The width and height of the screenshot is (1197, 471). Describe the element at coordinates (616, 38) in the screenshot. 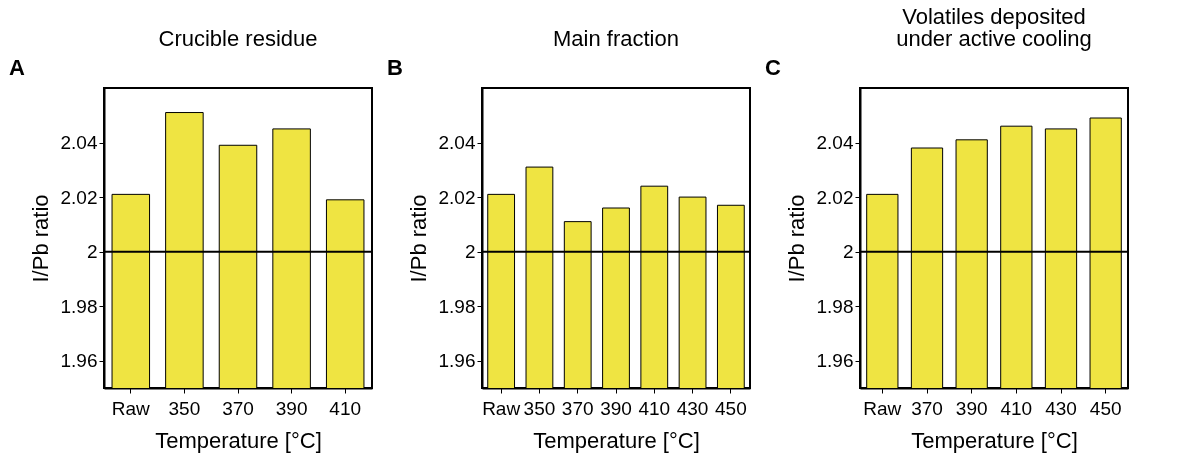

I see `chart-title: Main fraction` at that location.